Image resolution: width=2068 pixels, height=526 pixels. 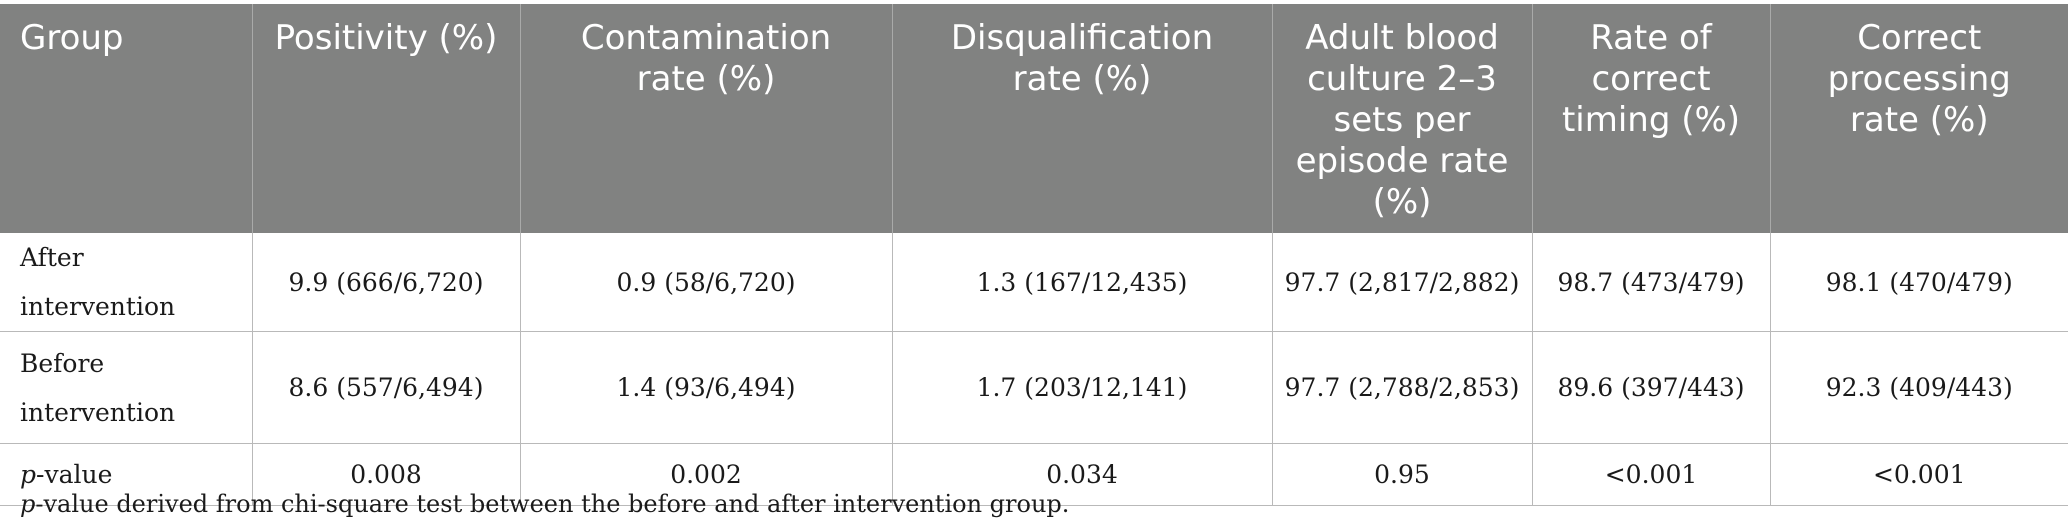 What do you see at coordinates (1402, 474) in the screenshot?
I see `cell-blood-culture: 0.95` at bounding box center [1402, 474].